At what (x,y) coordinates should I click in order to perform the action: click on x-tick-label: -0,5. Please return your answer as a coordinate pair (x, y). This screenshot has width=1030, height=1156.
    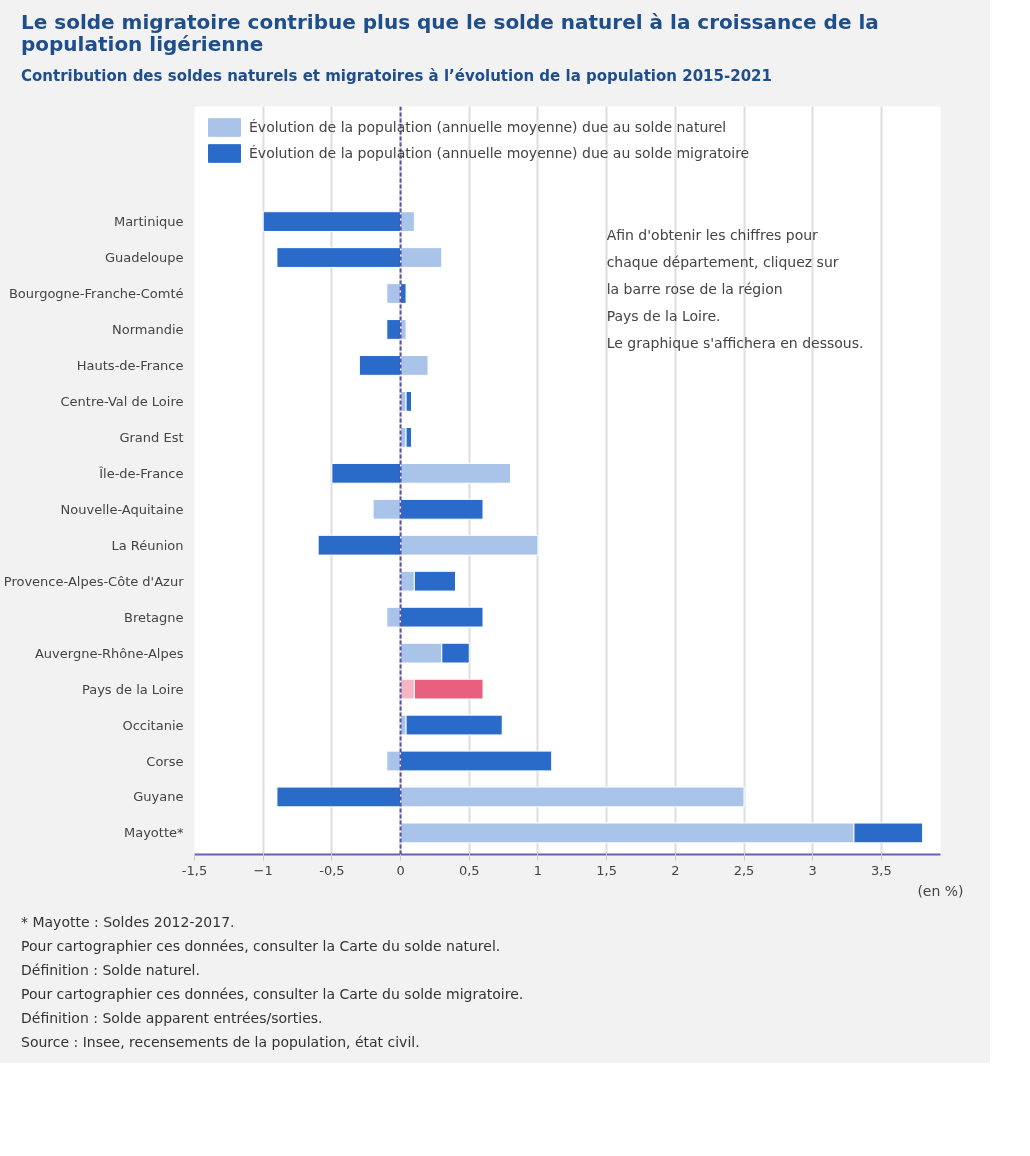
    Looking at the image, I should click on (332, 870).